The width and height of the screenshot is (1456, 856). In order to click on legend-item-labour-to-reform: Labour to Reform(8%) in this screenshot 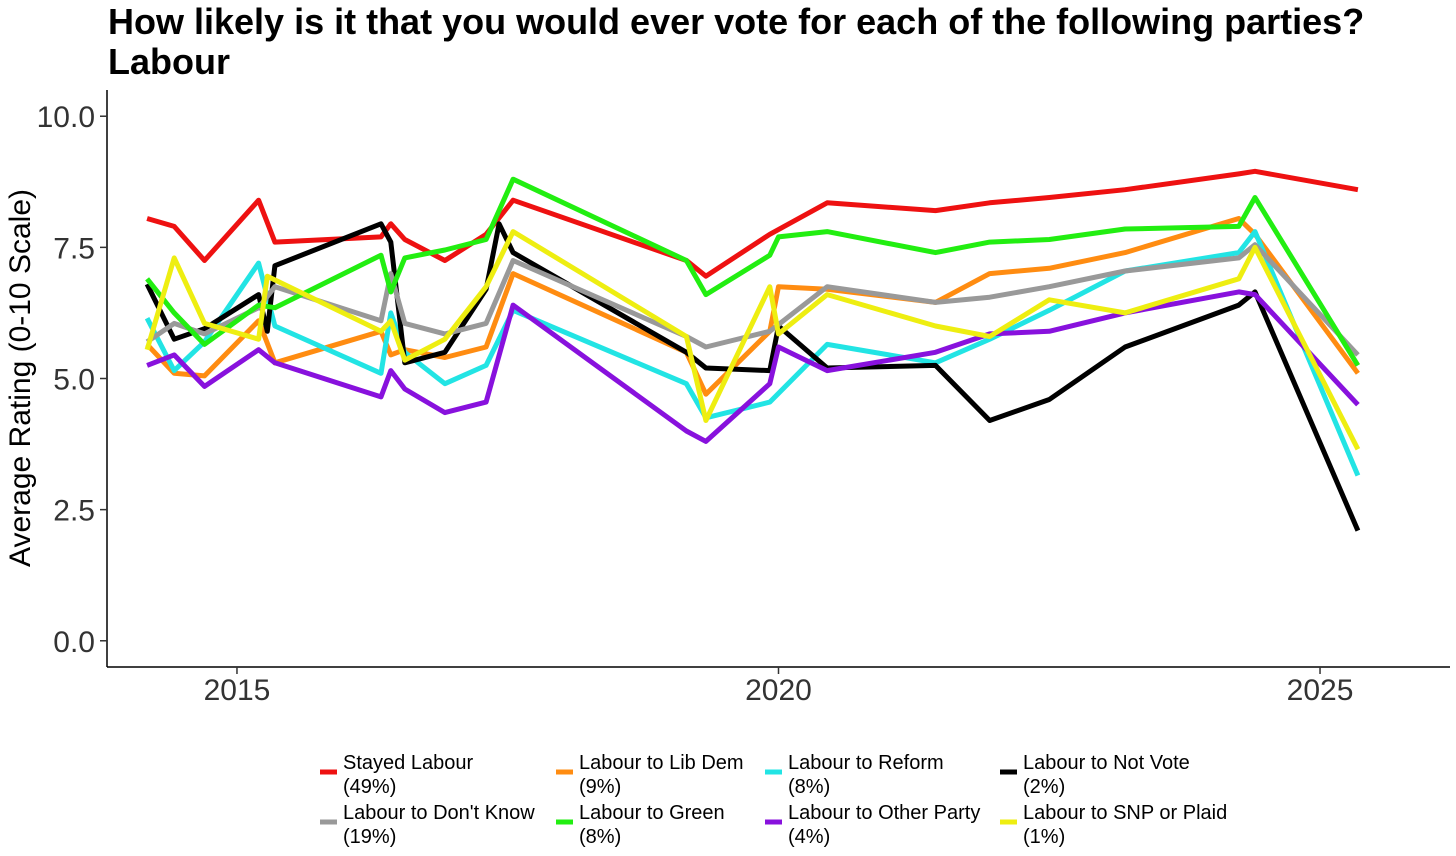, I will do `click(854, 775)`.